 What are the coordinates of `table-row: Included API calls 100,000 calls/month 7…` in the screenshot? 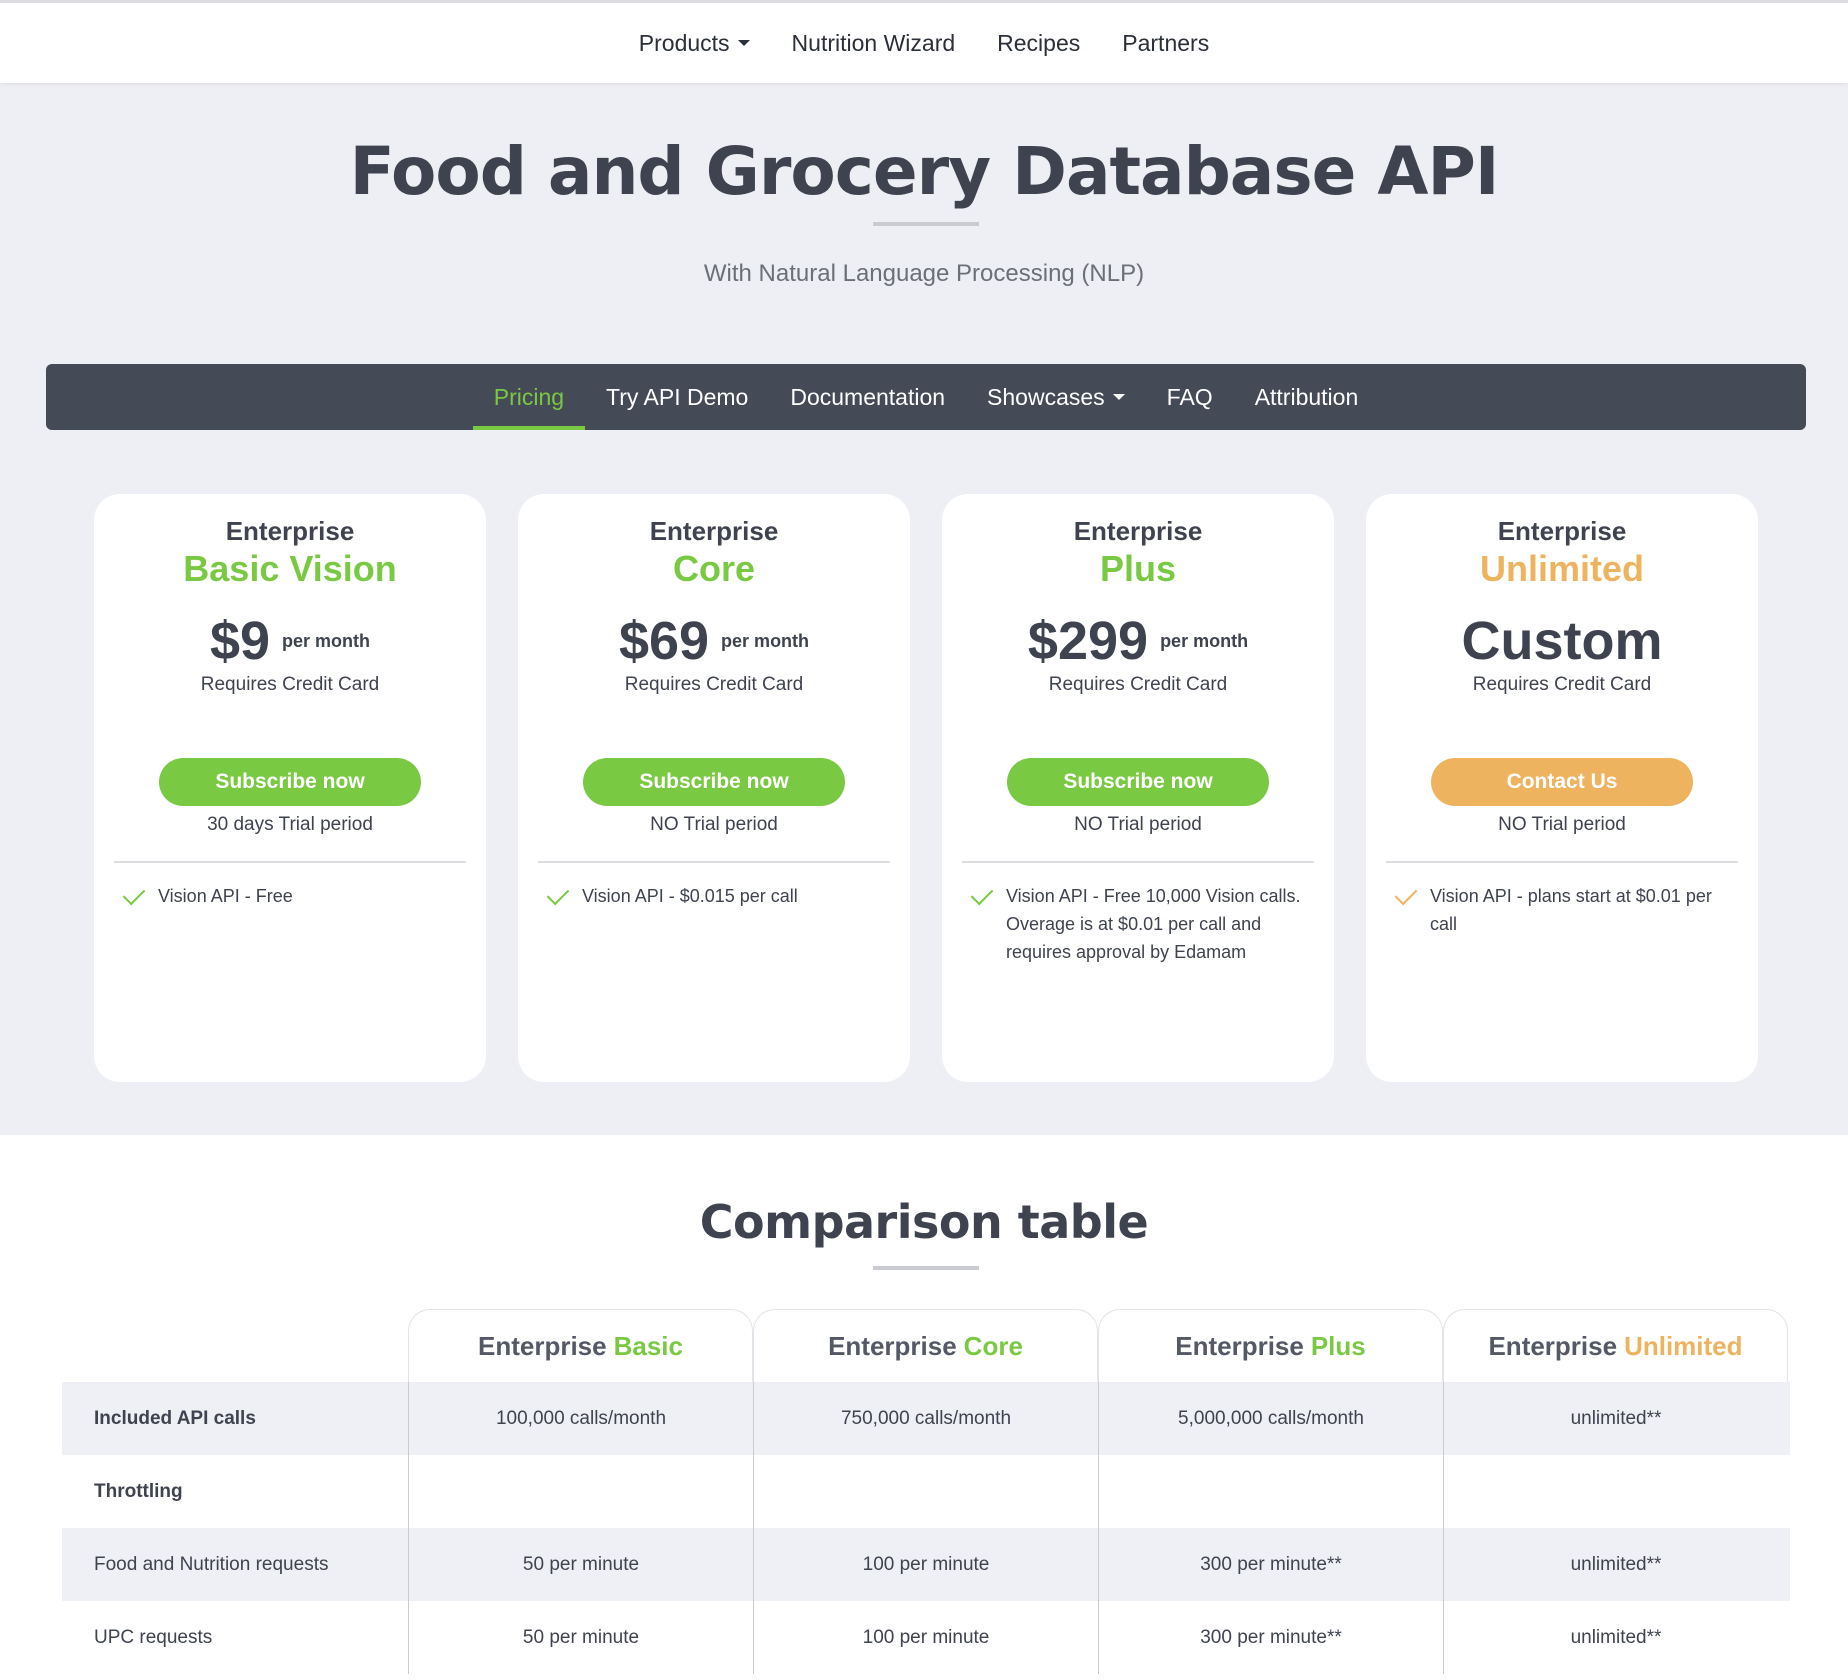 It's located at (926, 1418).